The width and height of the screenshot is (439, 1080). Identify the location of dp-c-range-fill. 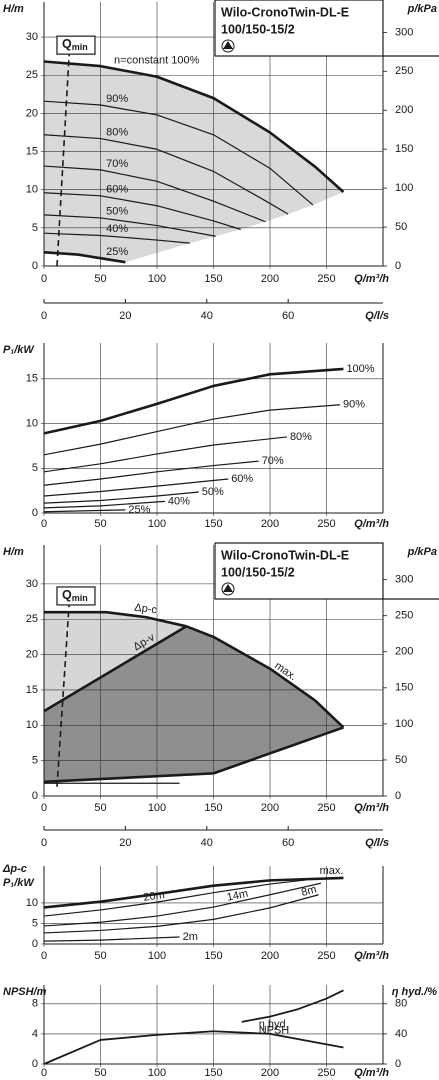
(115, 662).